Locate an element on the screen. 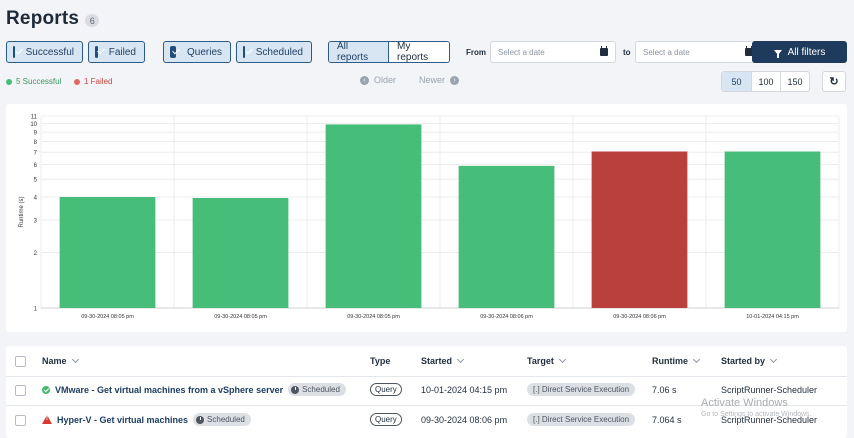 The image size is (854, 438). y-tick-label: 10 is located at coordinates (33, 125).